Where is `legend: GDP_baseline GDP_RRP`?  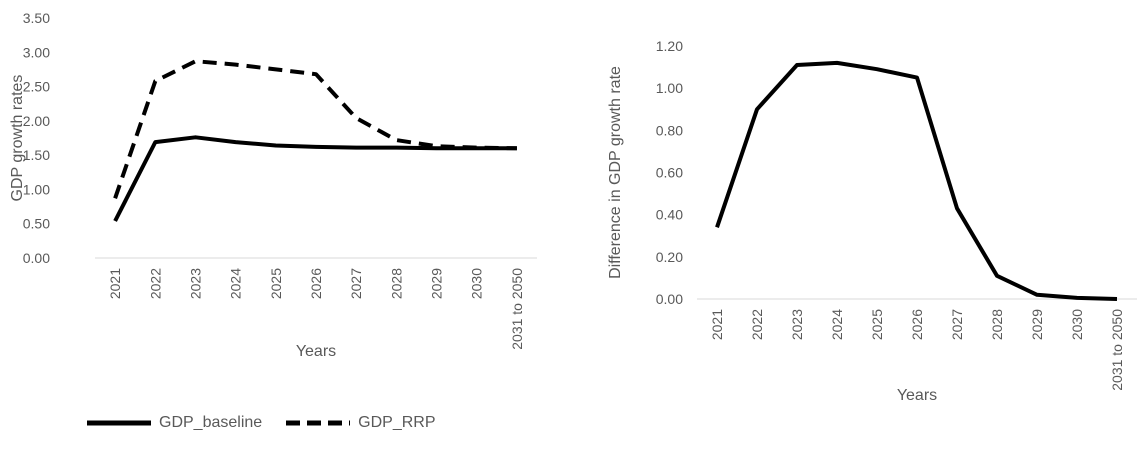 legend: GDP_baseline GDP_RRP is located at coordinates (271, 423).